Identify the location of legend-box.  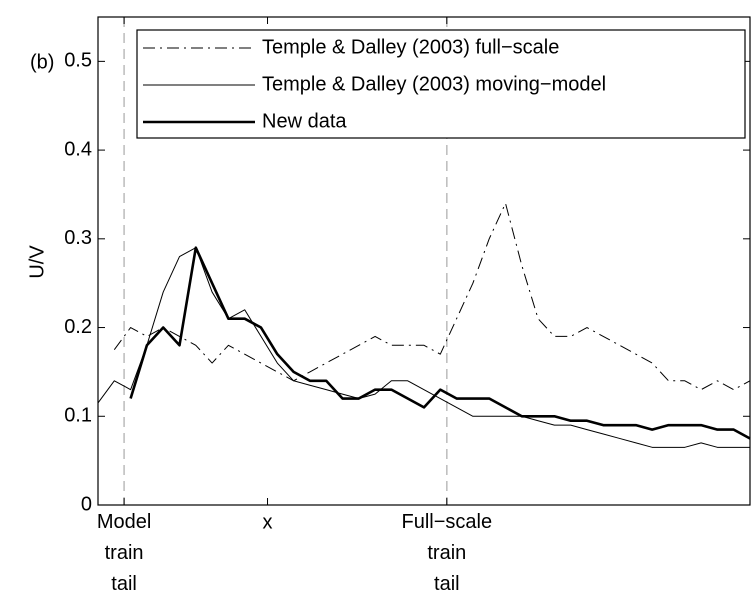
(441, 84).